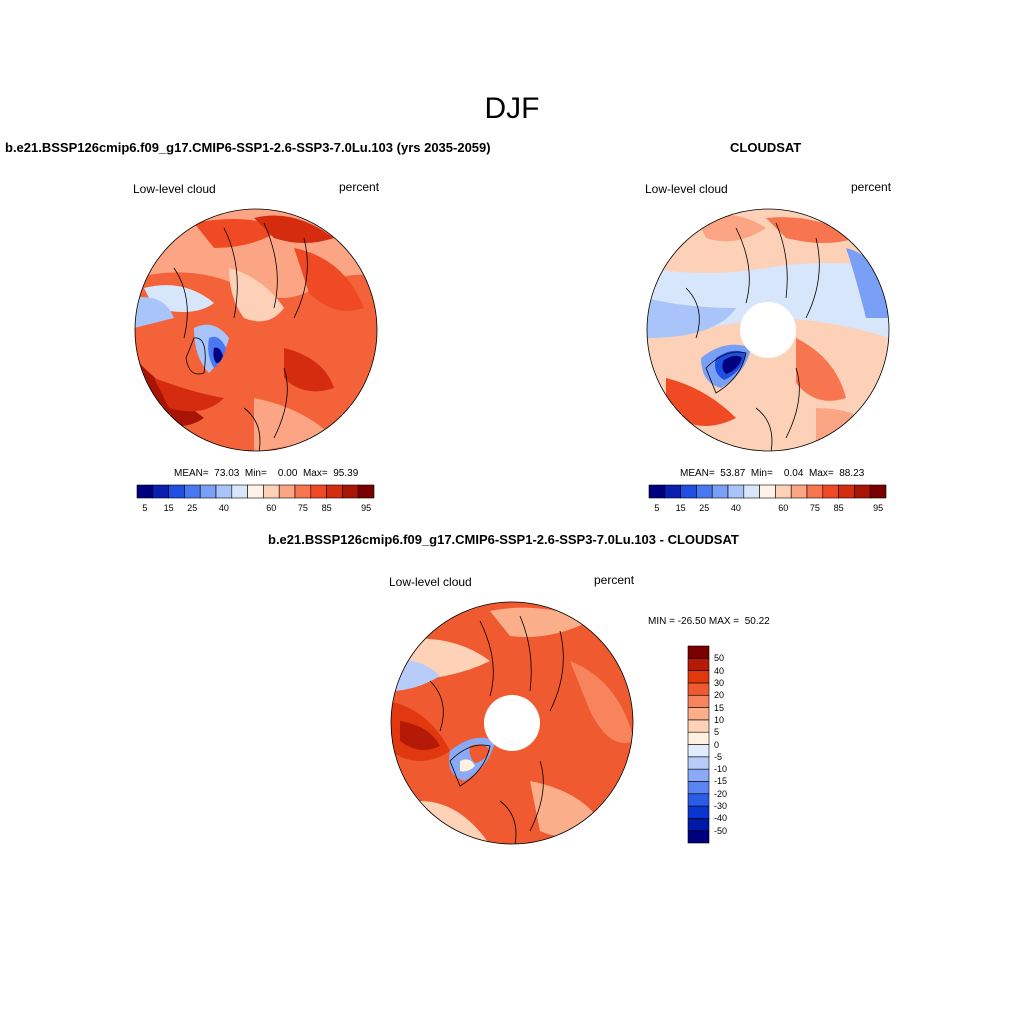 The height and width of the screenshot is (1024, 1024). What do you see at coordinates (772, 473) in the screenshot?
I see `obs-stats: MEAN= 53.87 Min= 0.04 Max= 88.23` at bounding box center [772, 473].